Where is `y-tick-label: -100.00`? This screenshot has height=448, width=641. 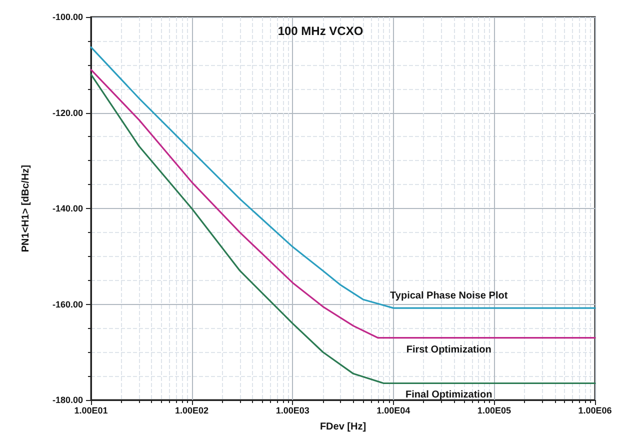
y-tick-label: -100.00 is located at coordinates (67, 17).